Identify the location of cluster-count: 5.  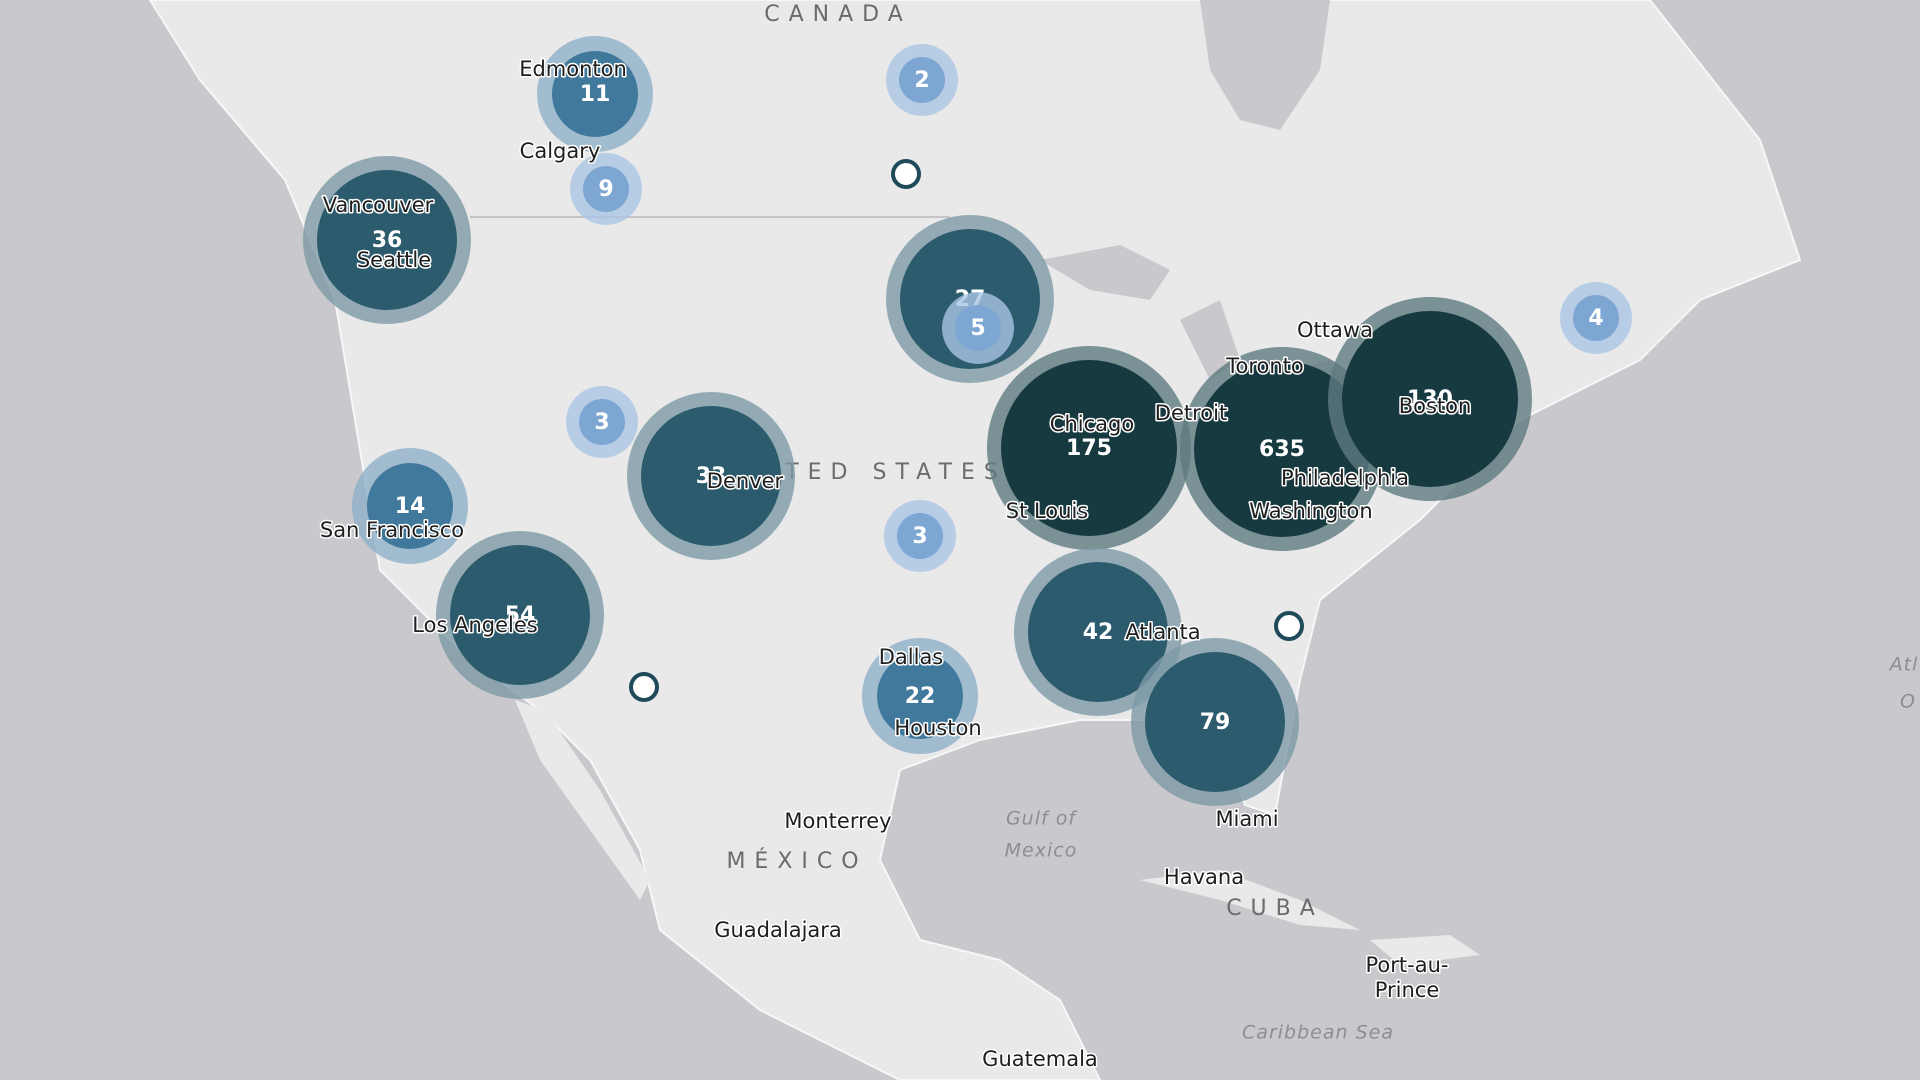
(977, 328).